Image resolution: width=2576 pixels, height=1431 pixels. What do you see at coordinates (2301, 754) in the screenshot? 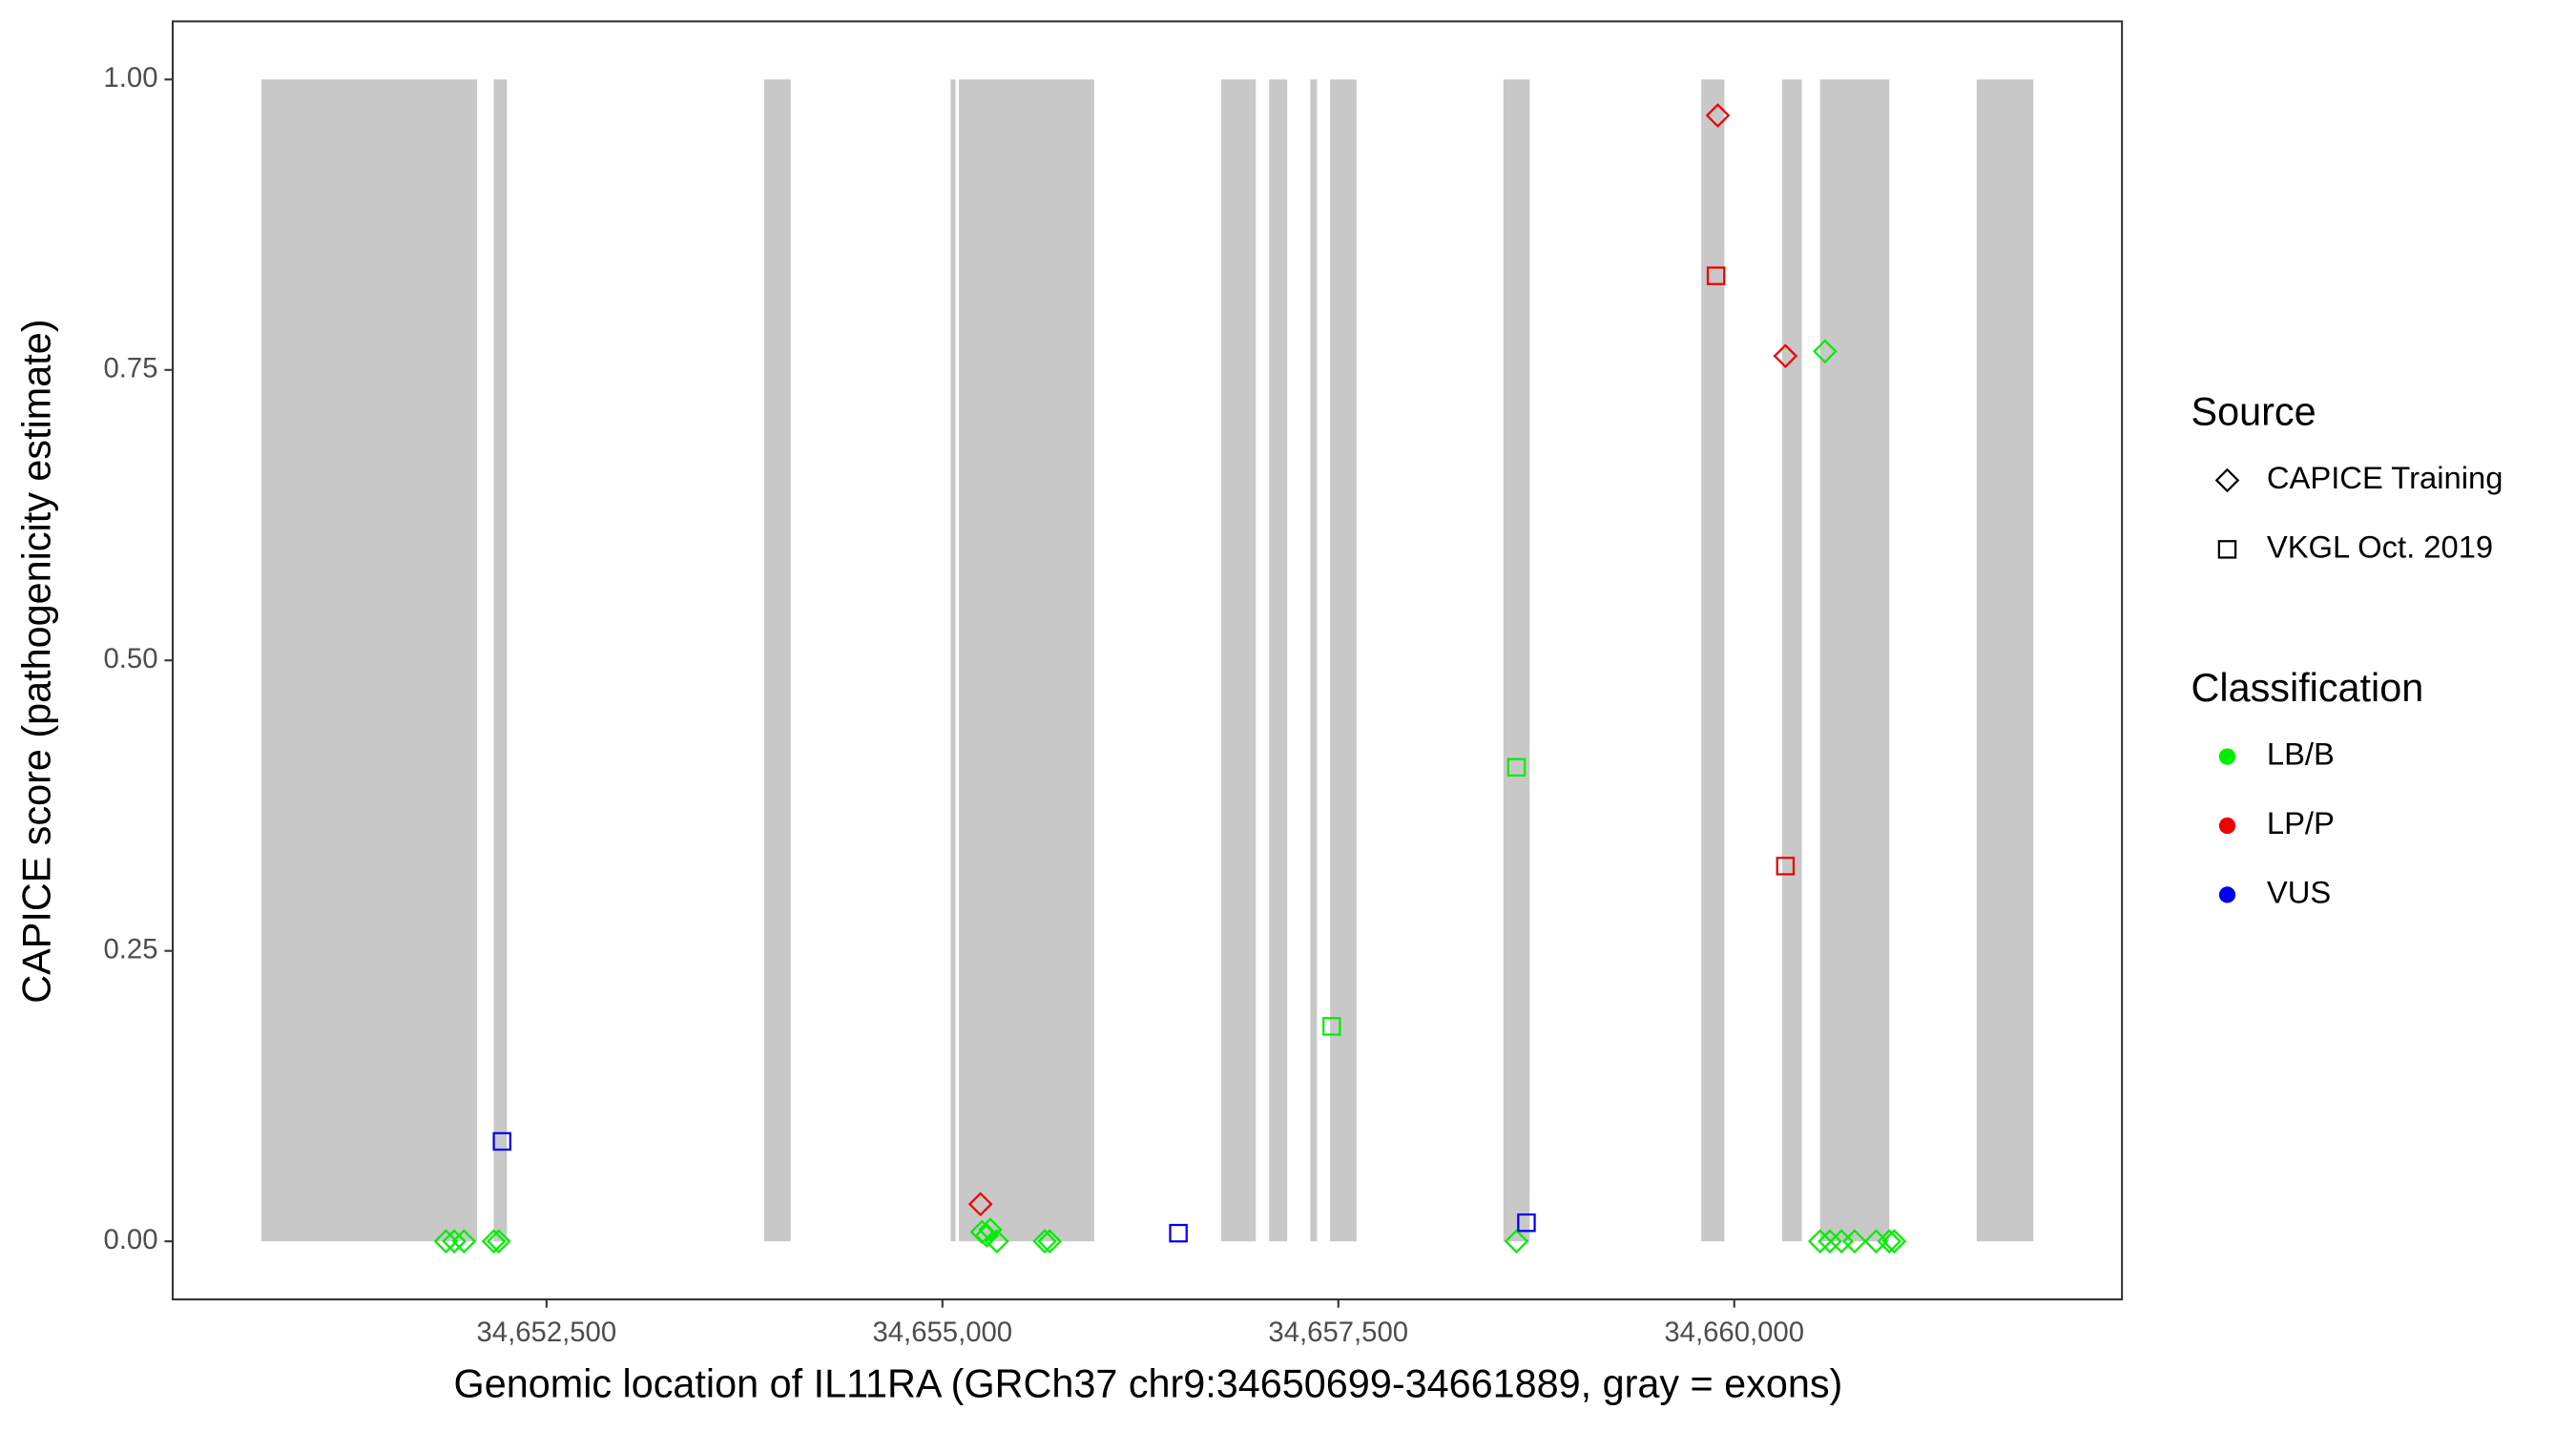
I see `legend-label: LB/B` at bounding box center [2301, 754].